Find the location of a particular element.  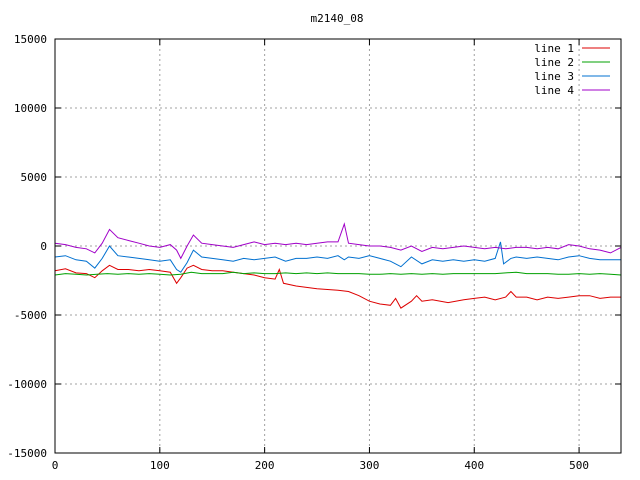

legend-label: line 1 is located at coordinates (554, 48).